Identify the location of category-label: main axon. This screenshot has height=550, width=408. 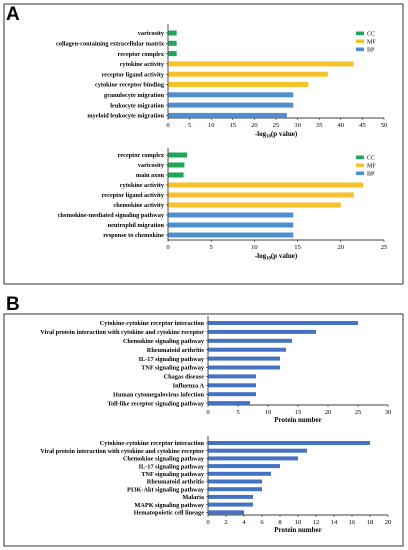
(150, 175).